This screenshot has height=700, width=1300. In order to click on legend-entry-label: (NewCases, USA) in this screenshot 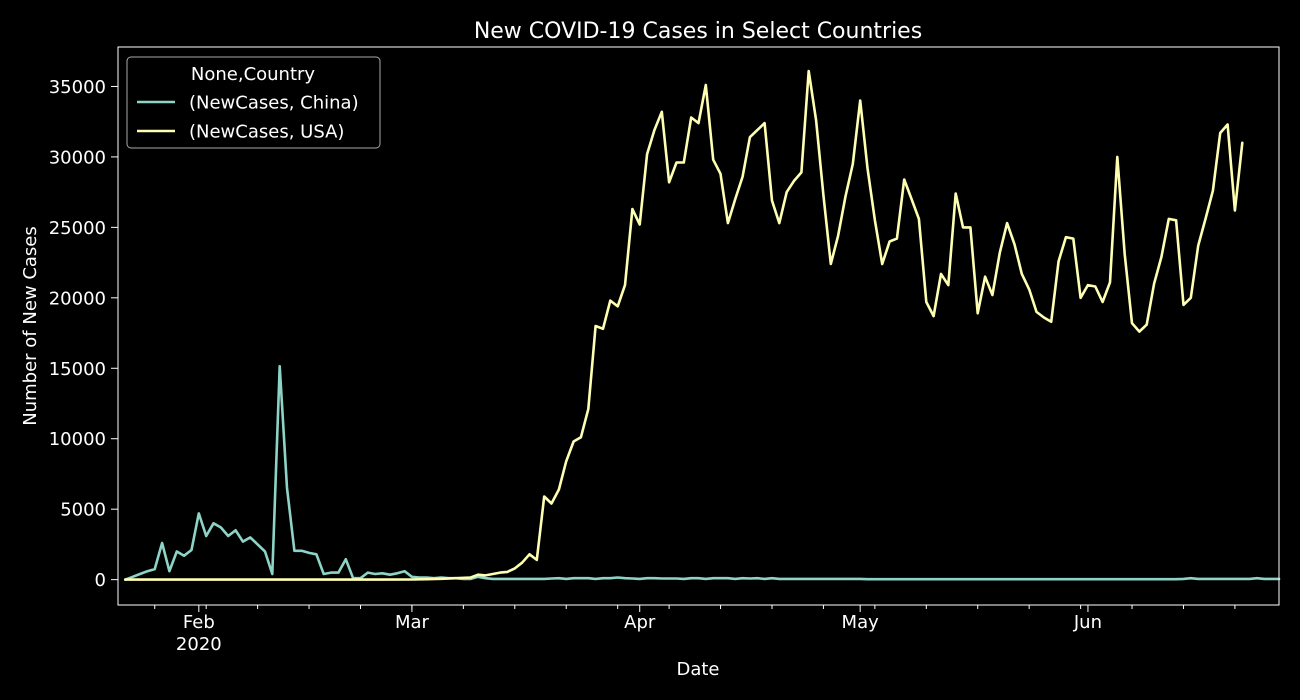, I will do `click(266, 132)`.